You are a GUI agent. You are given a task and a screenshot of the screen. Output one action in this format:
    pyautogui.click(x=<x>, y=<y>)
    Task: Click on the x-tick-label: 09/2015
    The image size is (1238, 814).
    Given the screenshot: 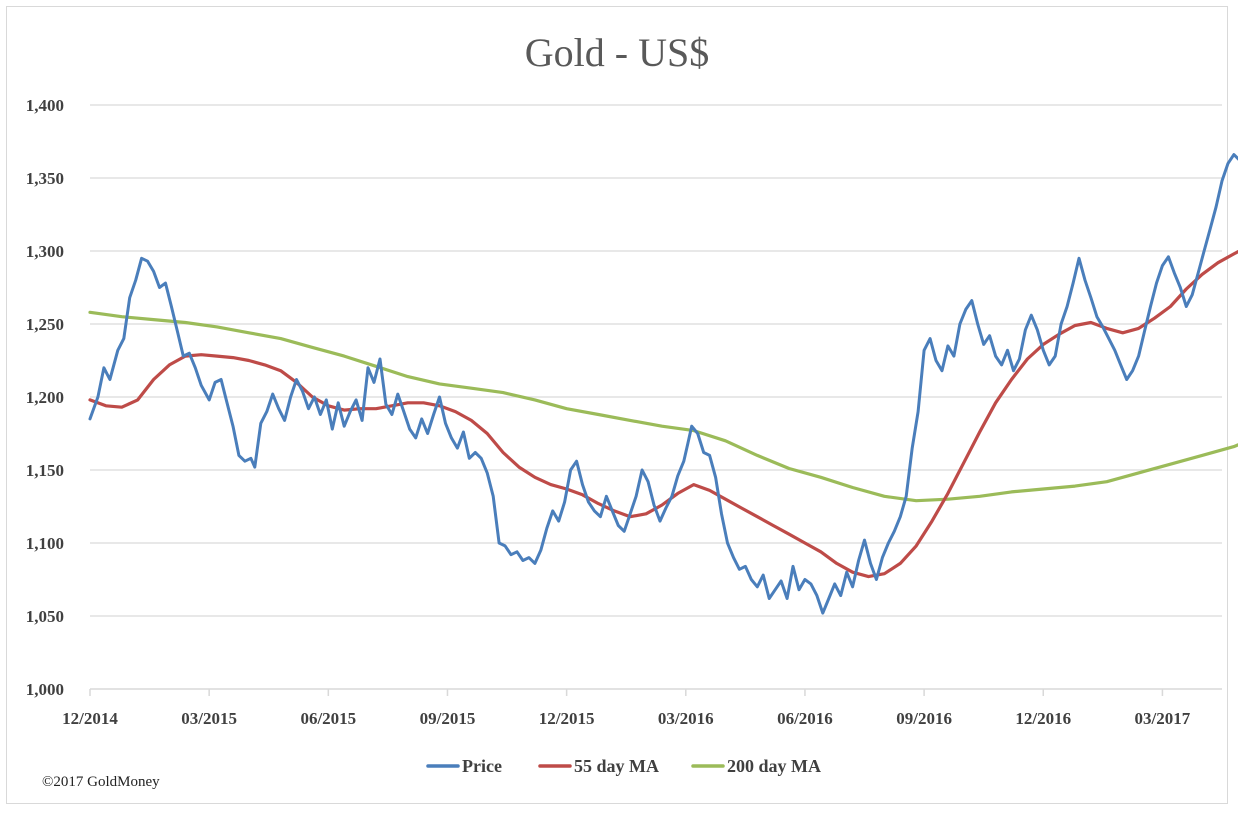 What is the action you would take?
    pyautogui.click(x=448, y=718)
    